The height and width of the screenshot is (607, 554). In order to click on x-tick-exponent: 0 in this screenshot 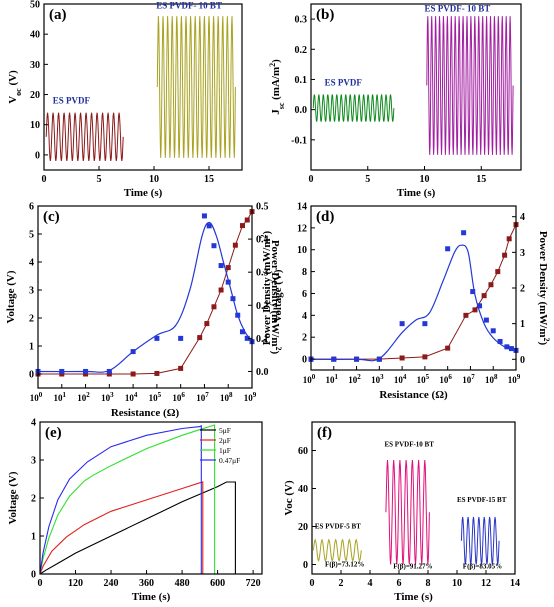, I will do `click(314, 377)`.